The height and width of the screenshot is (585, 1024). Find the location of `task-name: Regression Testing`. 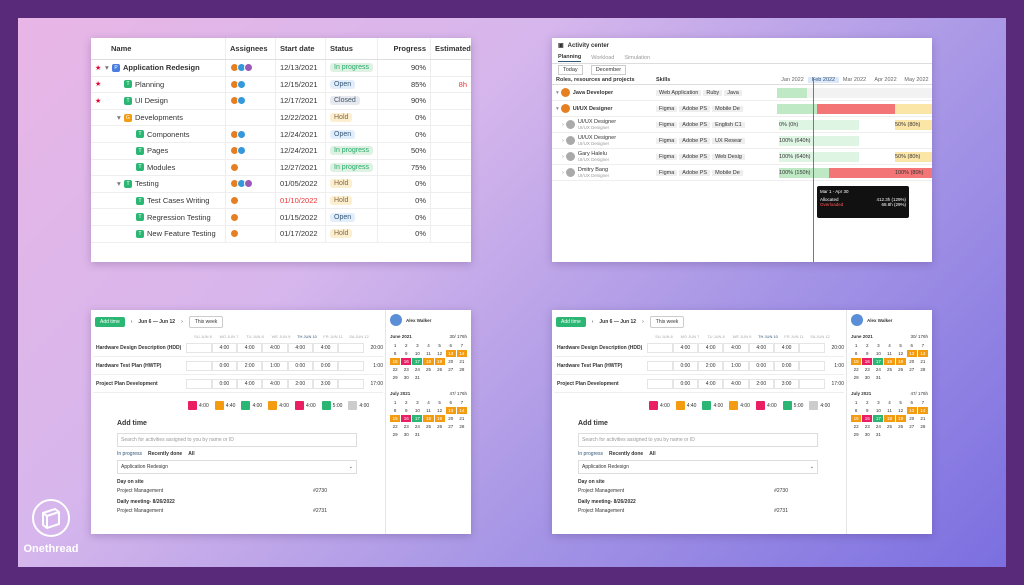

task-name: Regression Testing is located at coordinates (179, 217).